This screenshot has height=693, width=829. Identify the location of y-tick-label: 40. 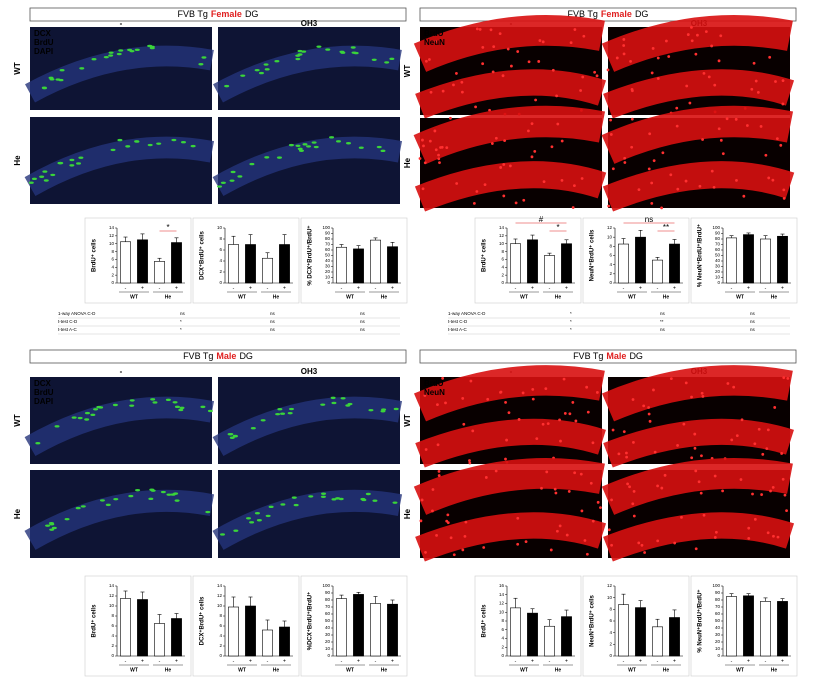
(328, 627).